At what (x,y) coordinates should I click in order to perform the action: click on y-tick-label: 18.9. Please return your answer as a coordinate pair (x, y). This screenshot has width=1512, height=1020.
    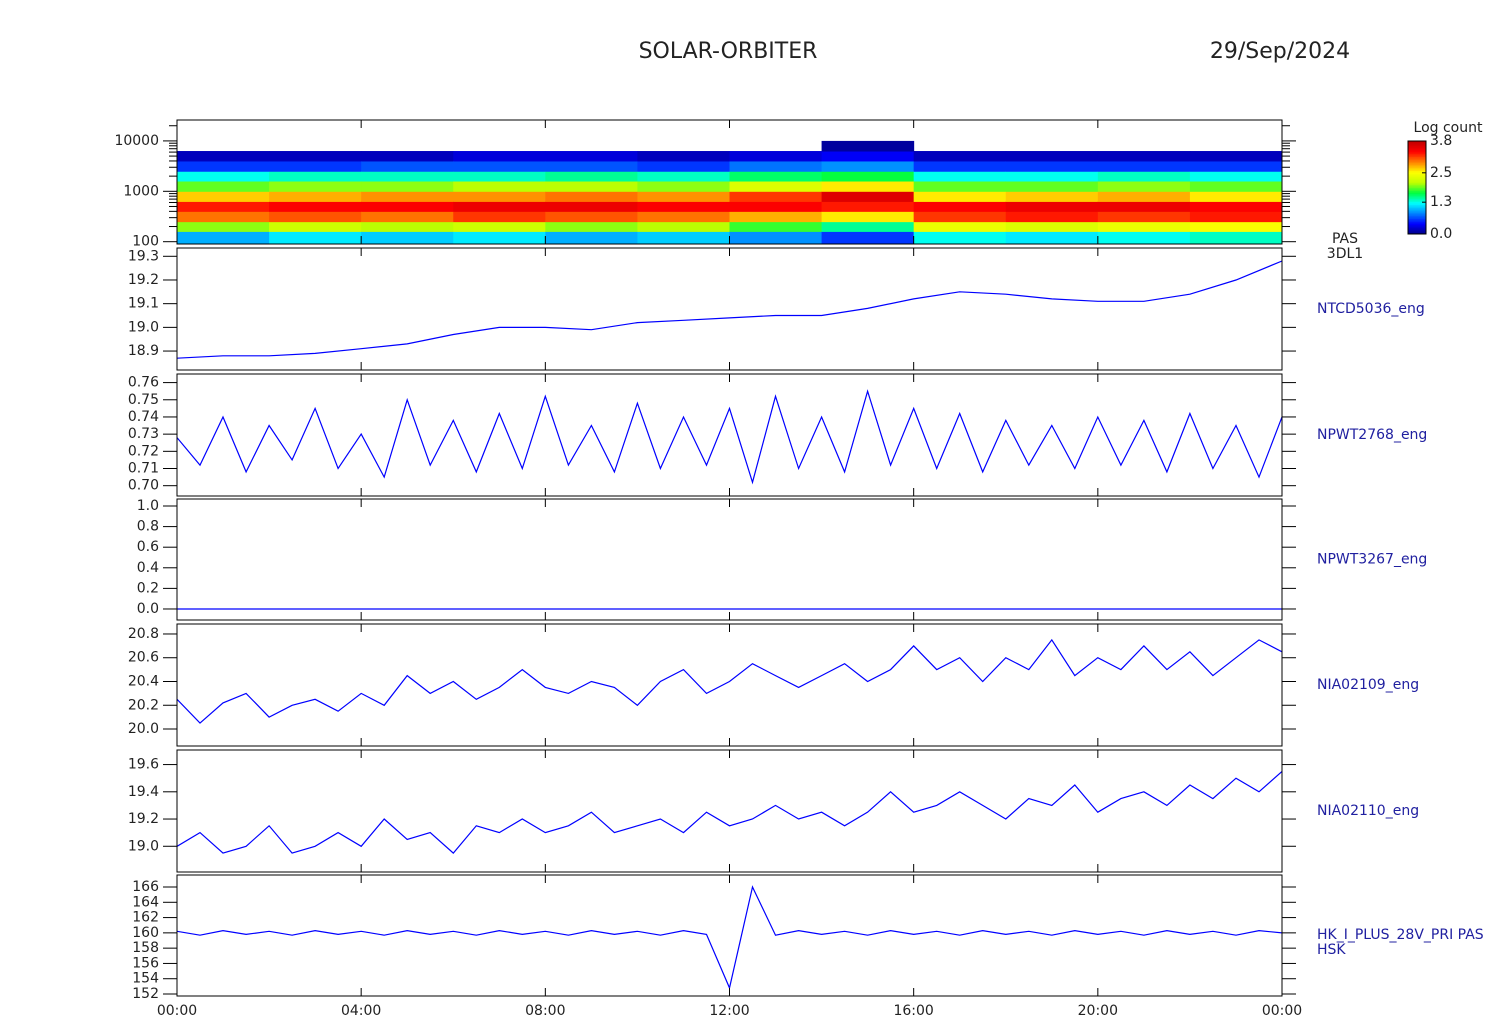
    Looking at the image, I should click on (143, 351).